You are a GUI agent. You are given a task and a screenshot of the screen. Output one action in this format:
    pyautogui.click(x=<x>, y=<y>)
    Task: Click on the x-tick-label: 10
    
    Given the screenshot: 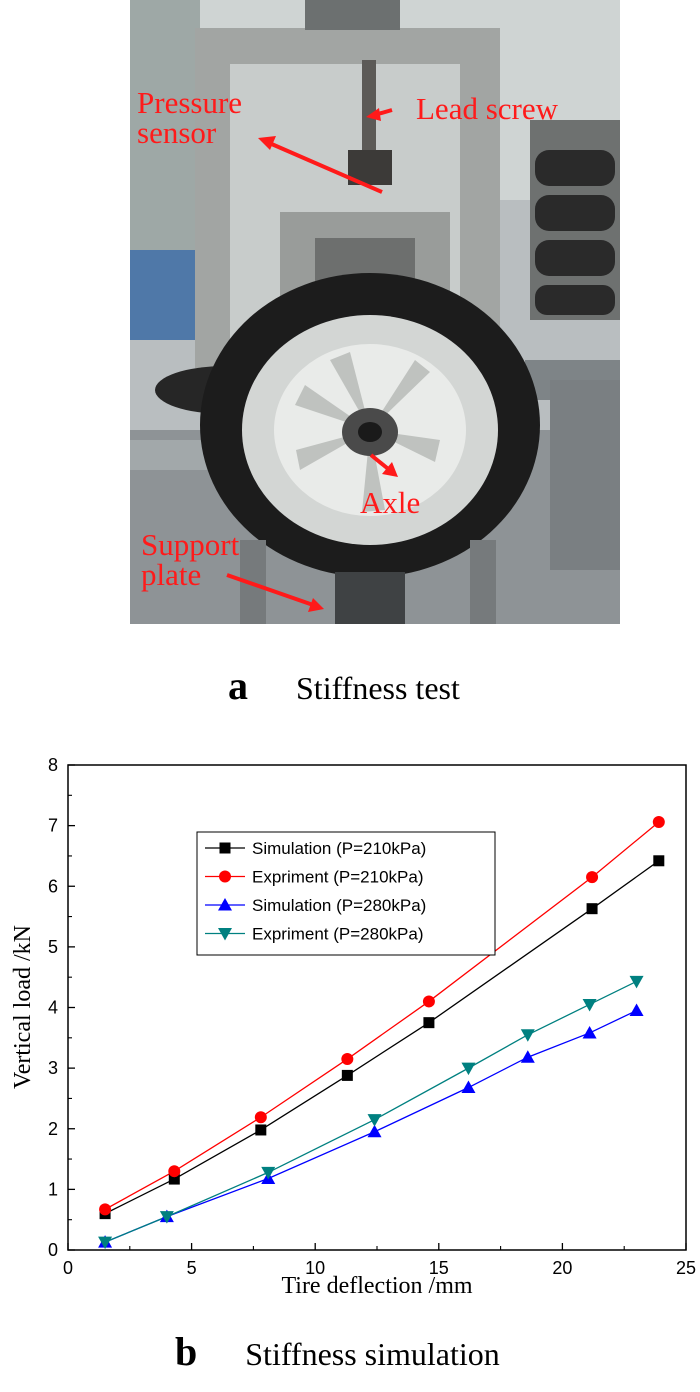 What is the action you would take?
    pyautogui.click(x=315, y=1268)
    